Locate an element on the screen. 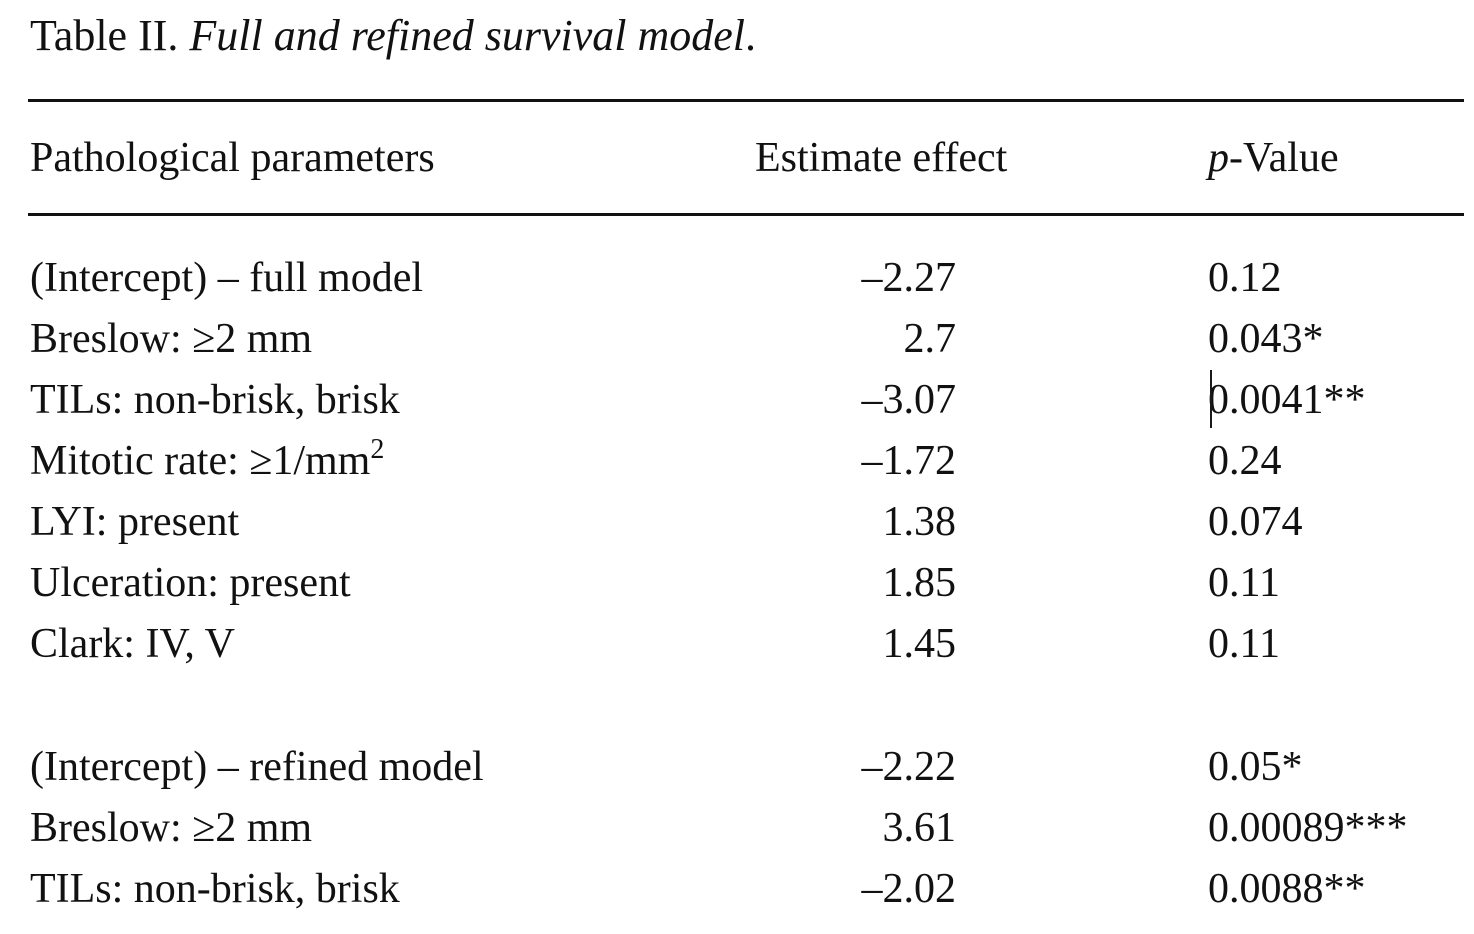 The width and height of the screenshot is (1474, 934). row-estimate: –2.27 is located at coordinates (909, 278).